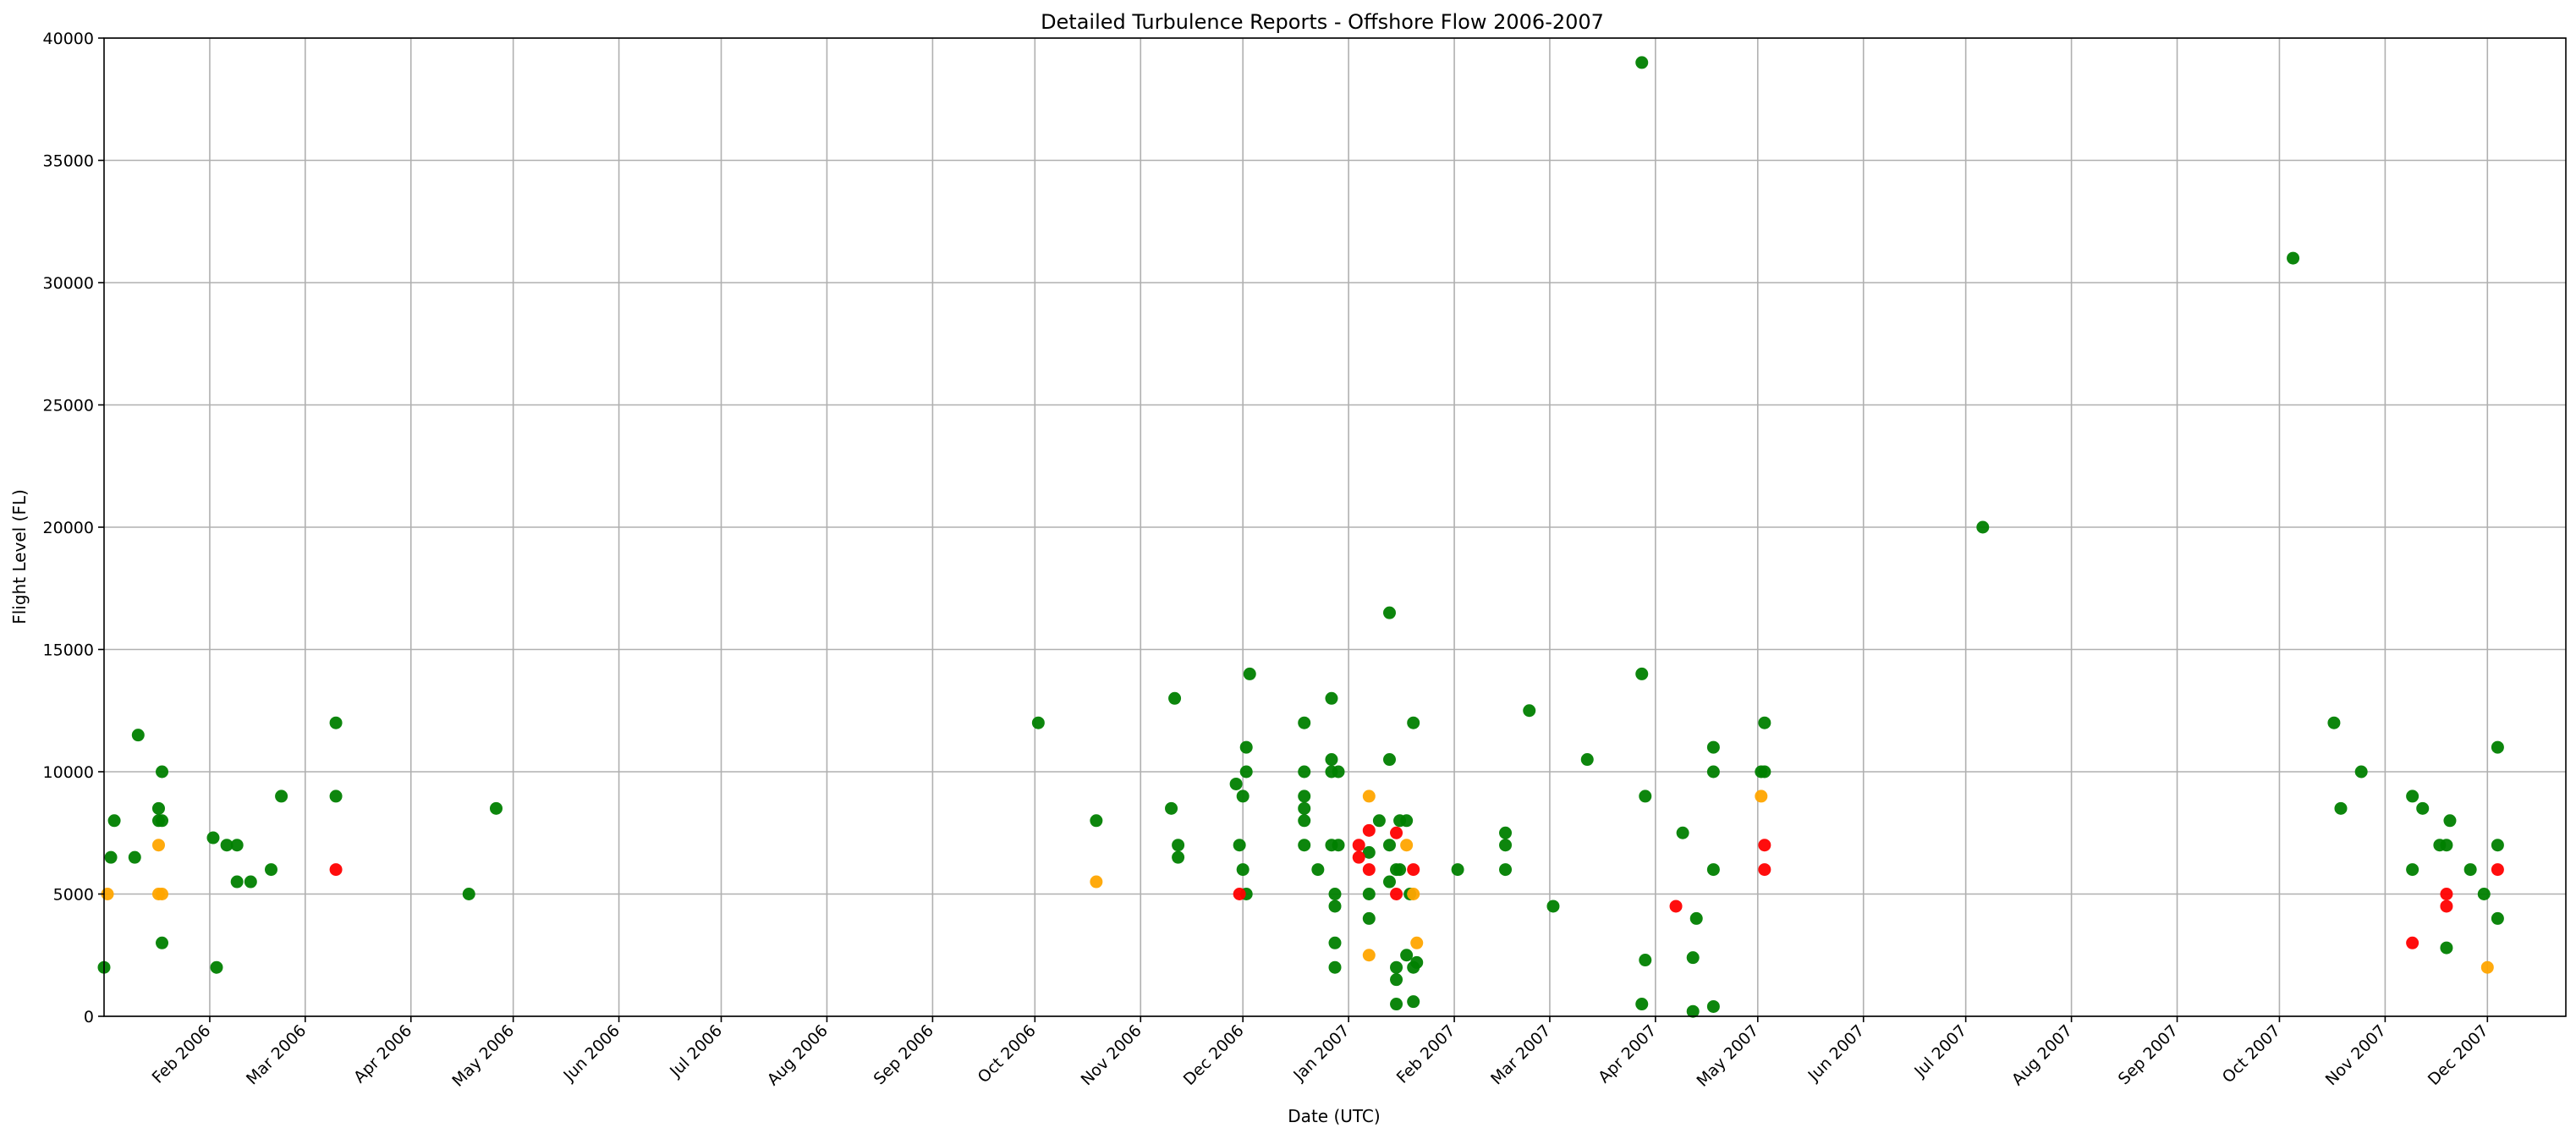 The image size is (2576, 1139). What do you see at coordinates (69, 161) in the screenshot?
I see `y-tick-label: 35000` at bounding box center [69, 161].